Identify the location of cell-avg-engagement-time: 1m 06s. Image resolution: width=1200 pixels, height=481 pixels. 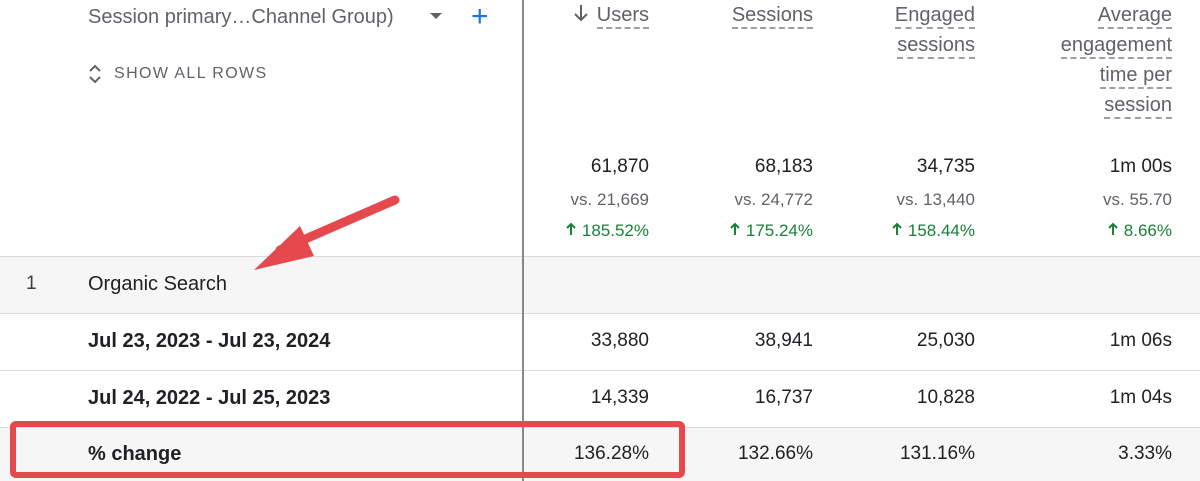
(1140, 340).